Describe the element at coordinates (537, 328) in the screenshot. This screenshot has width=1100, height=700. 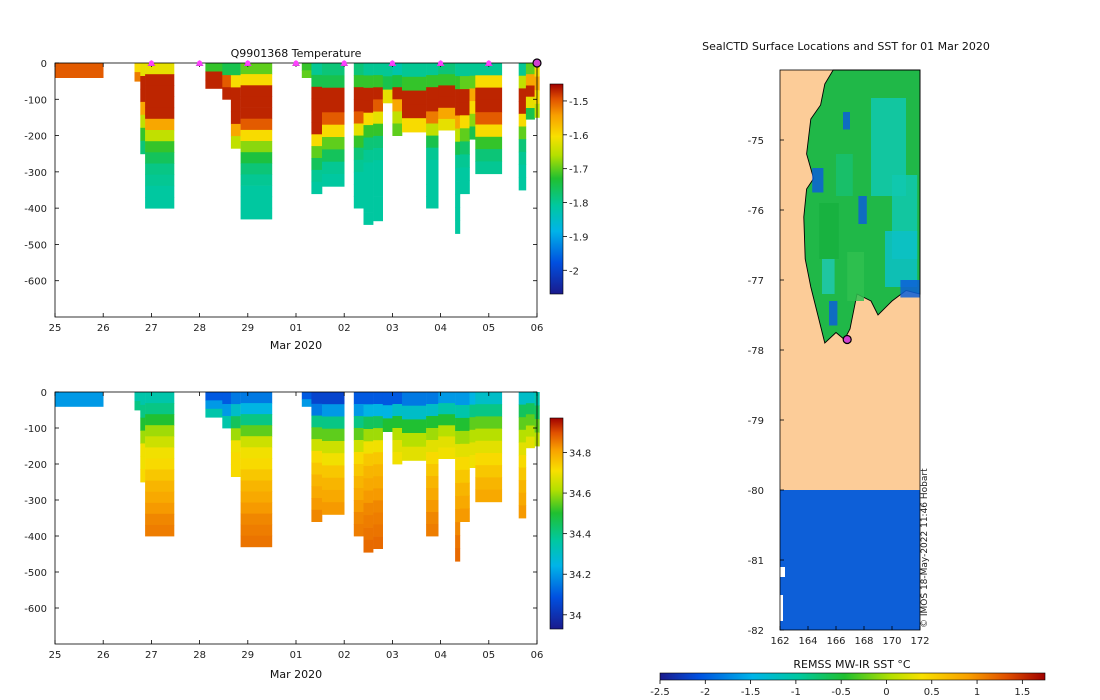
I see `x-tick-label: 06` at that location.